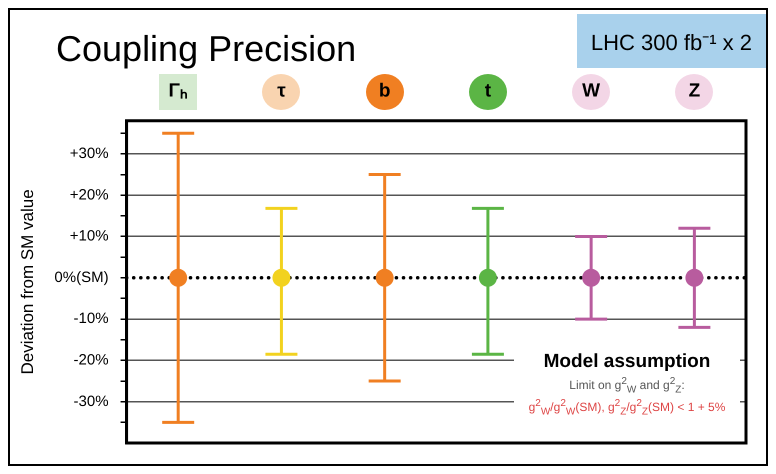 Image resolution: width=776 pixels, height=474 pixels. I want to click on chart-title: Coupling Precision, so click(206, 49).